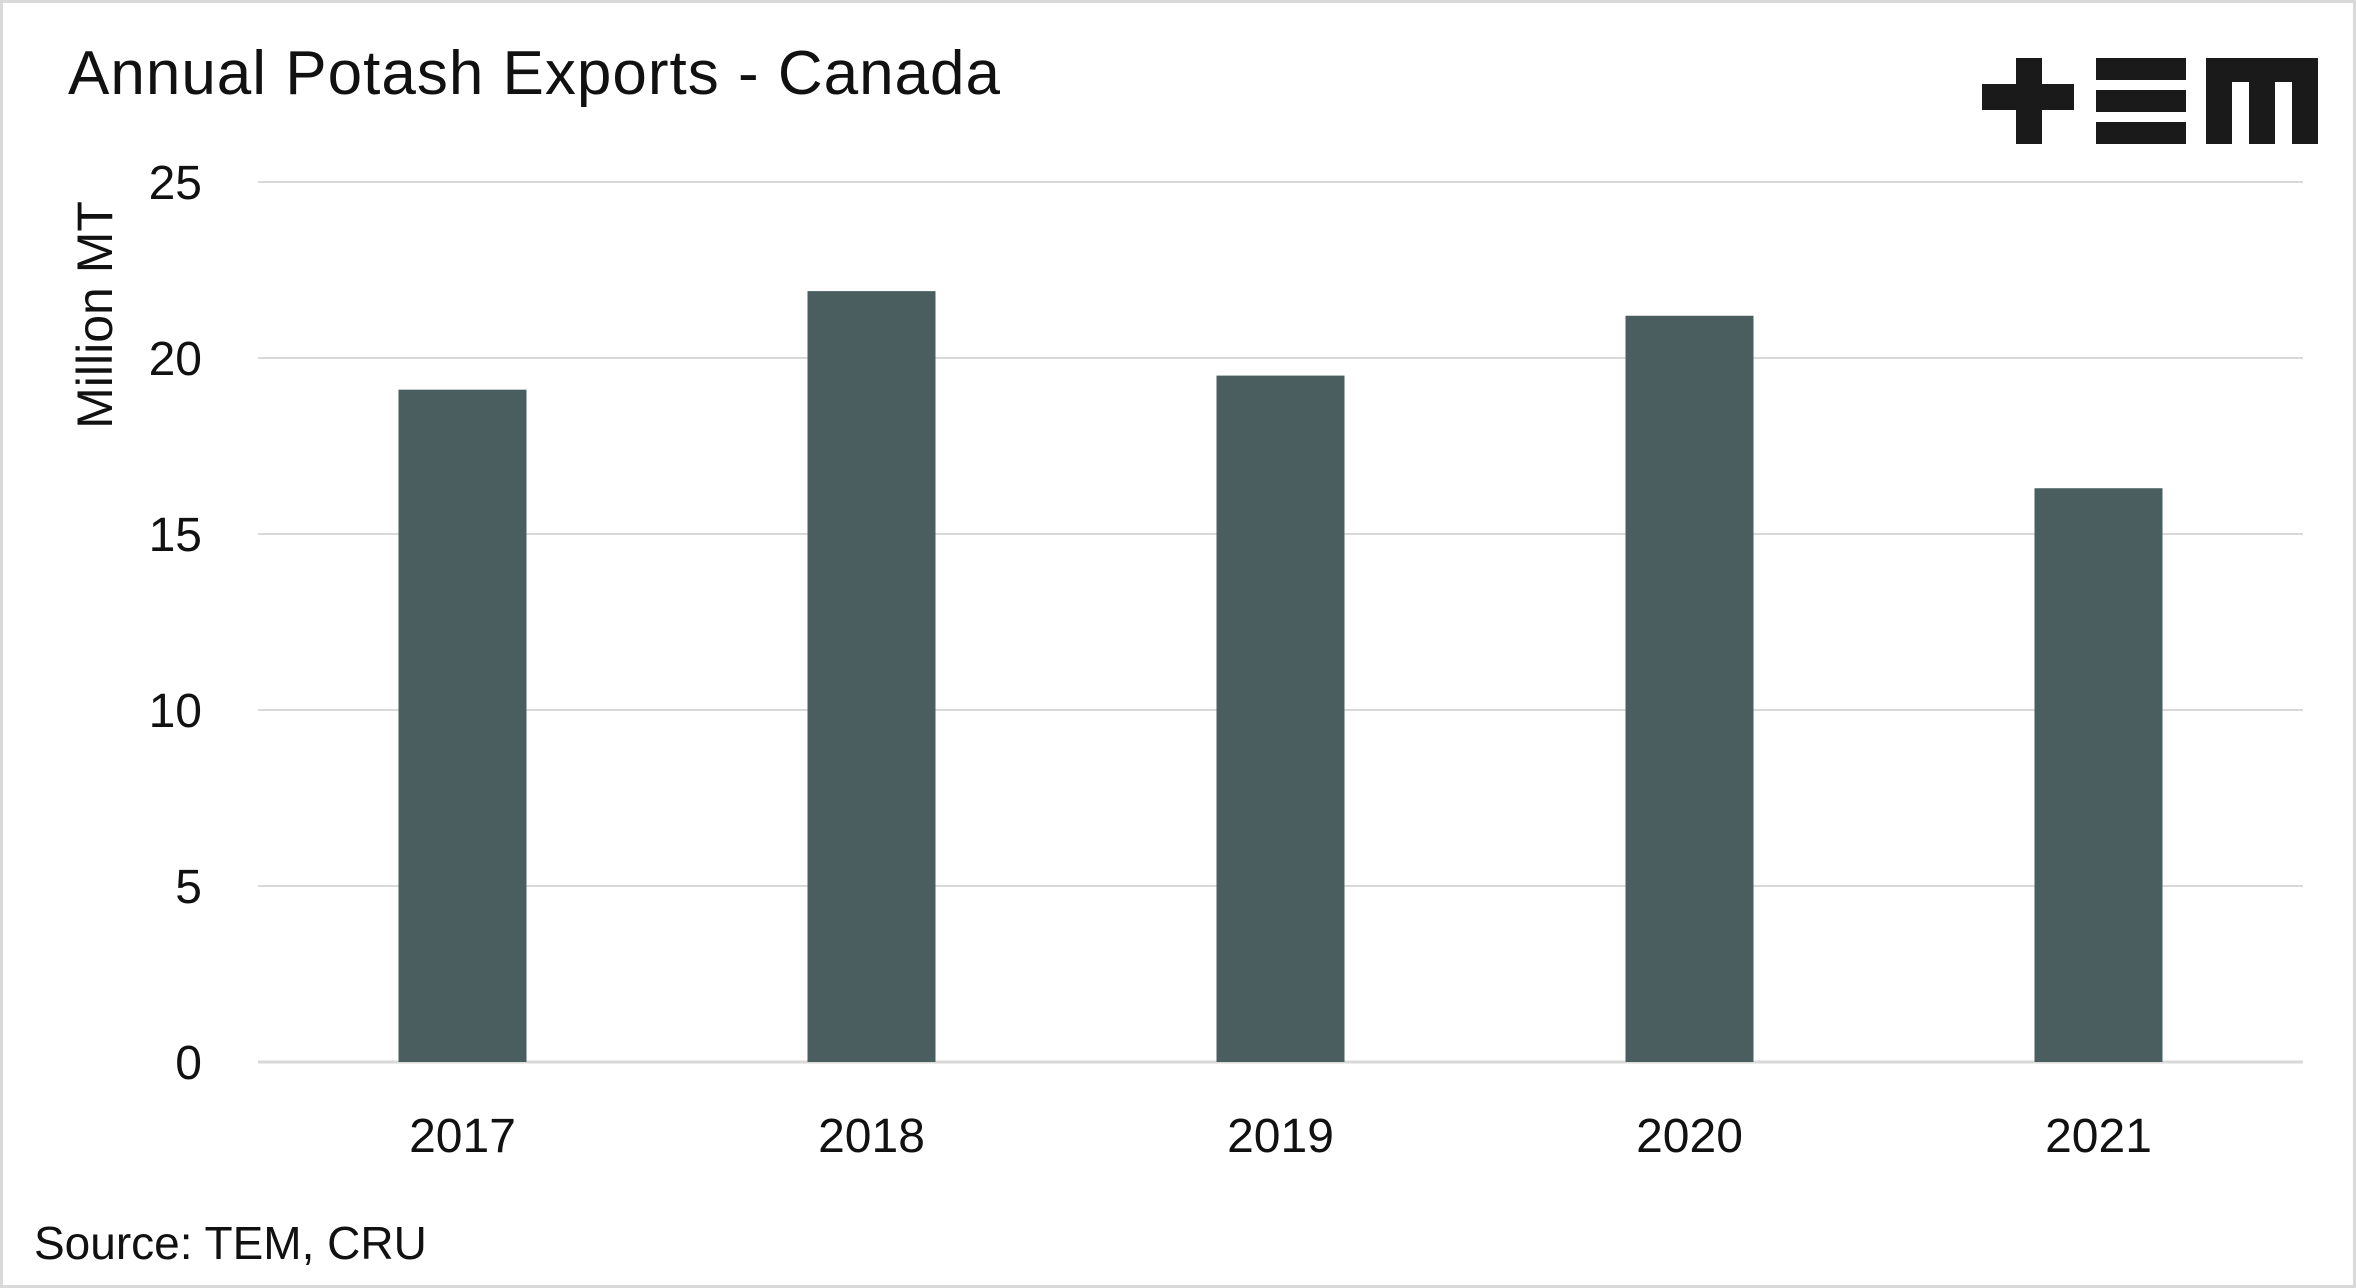 This screenshot has height=1288, width=2356. What do you see at coordinates (462, 725) in the screenshot?
I see `bar-2017` at bounding box center [462, 725].